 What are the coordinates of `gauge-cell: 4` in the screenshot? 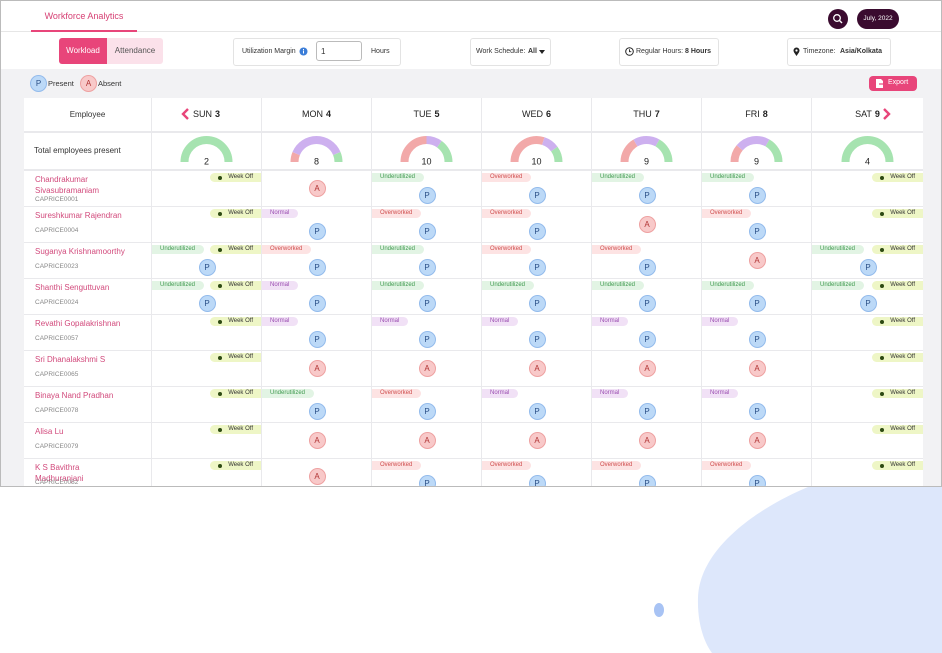 It's located at (867, 151).